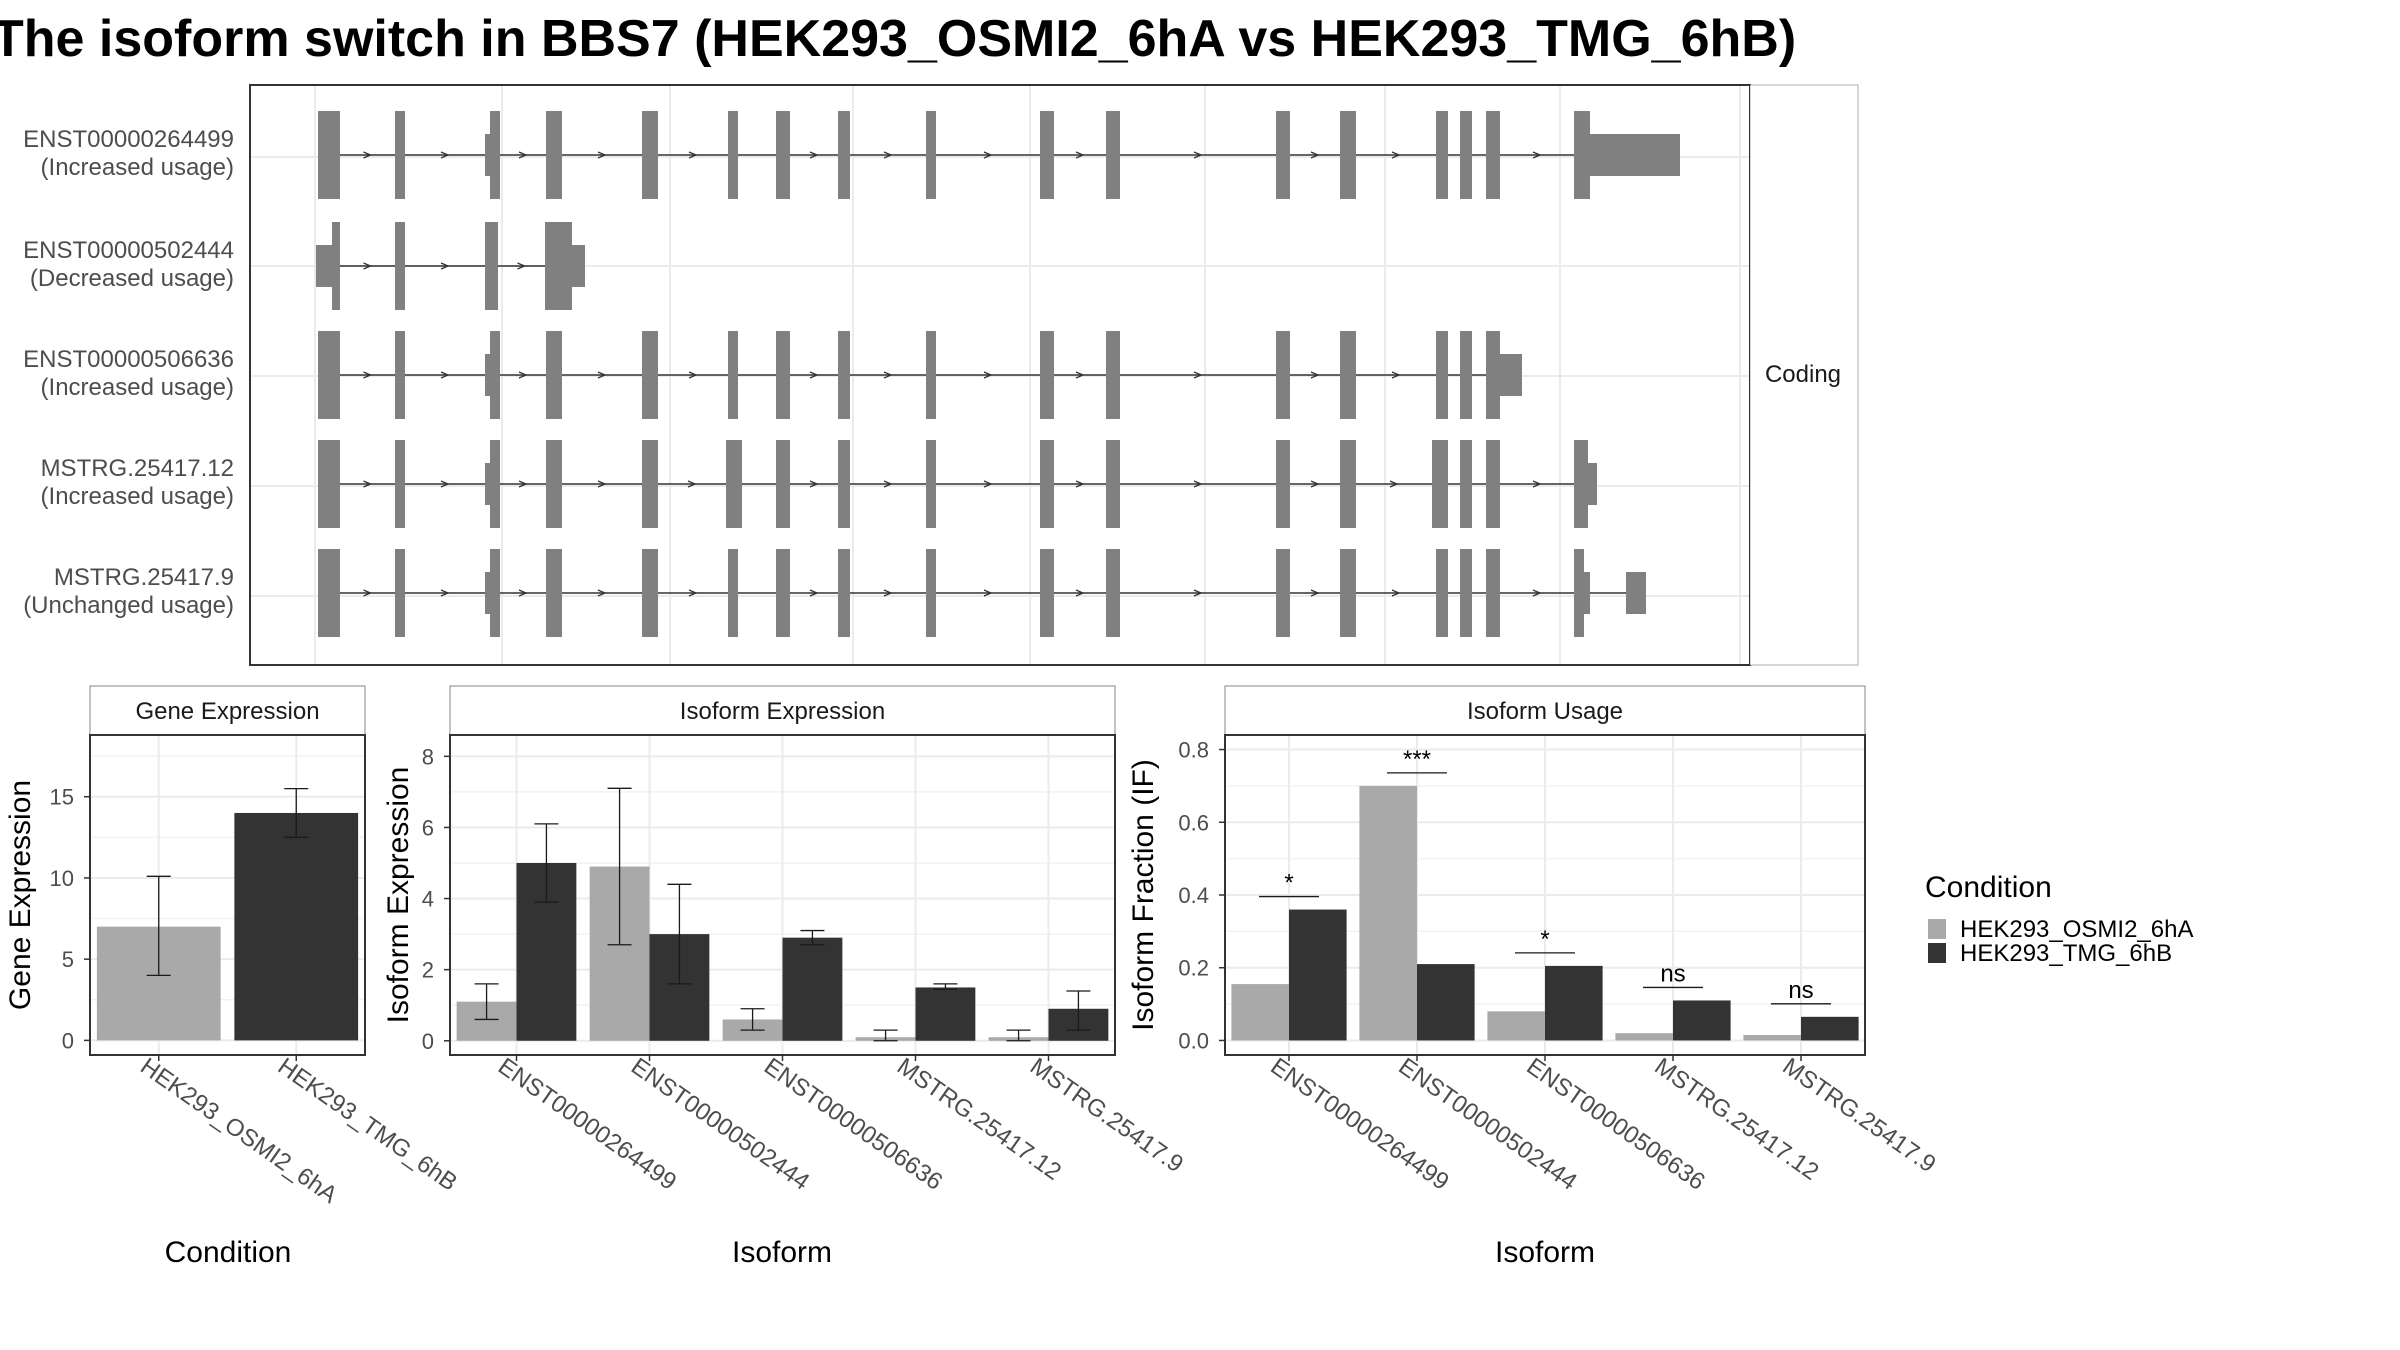  I want to click on x-axis-title: Isoform, so click(1545, 1252).